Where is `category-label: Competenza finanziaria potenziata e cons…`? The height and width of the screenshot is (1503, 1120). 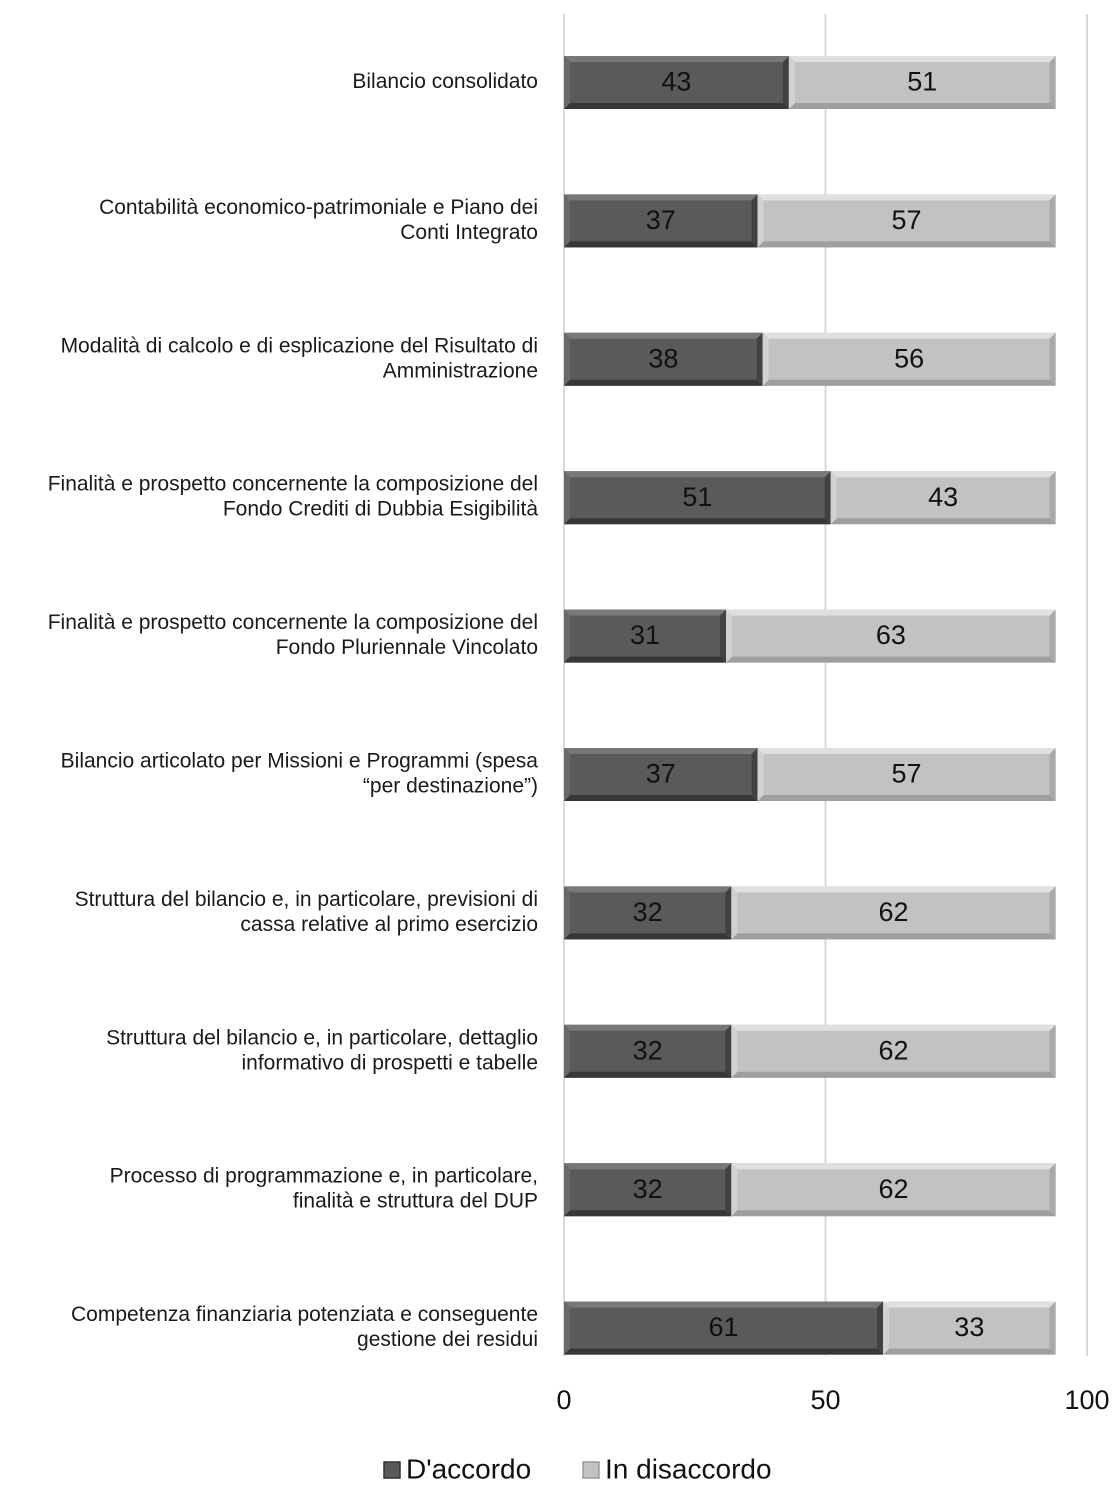 category-label: Competenza finanziaria potenziata e cons… is located at coordinates (304, 1327).